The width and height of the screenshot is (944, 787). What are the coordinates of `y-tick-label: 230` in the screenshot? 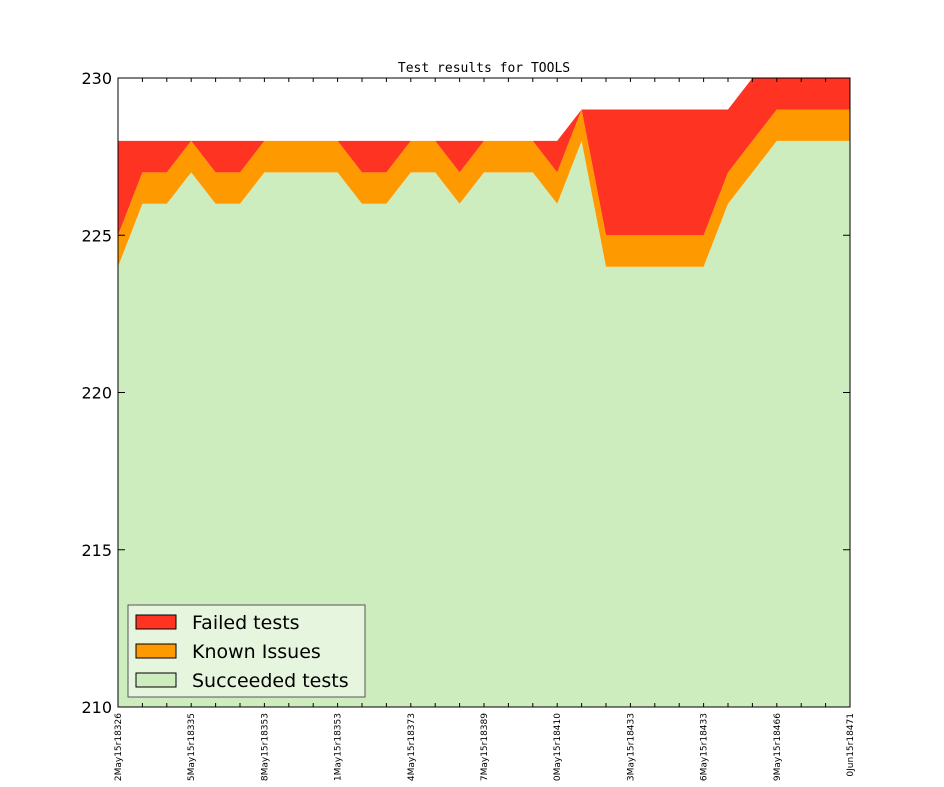 It's located at (96, 78).